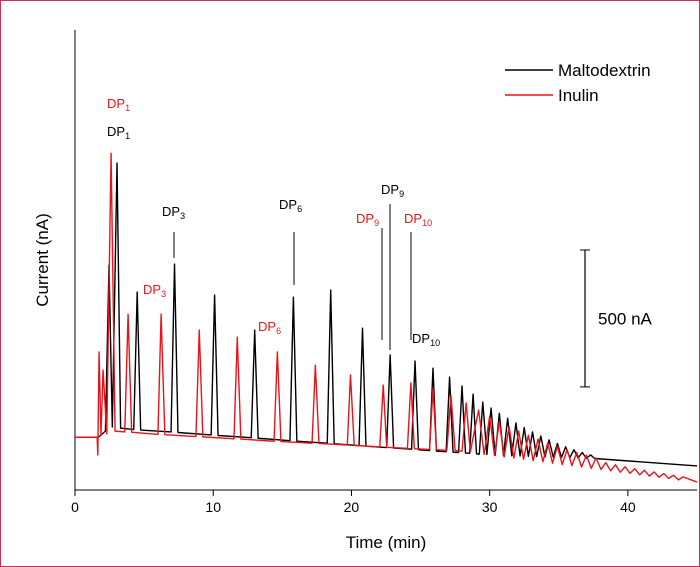  I want to click on x-tick-label: 20, so click(352, 507).